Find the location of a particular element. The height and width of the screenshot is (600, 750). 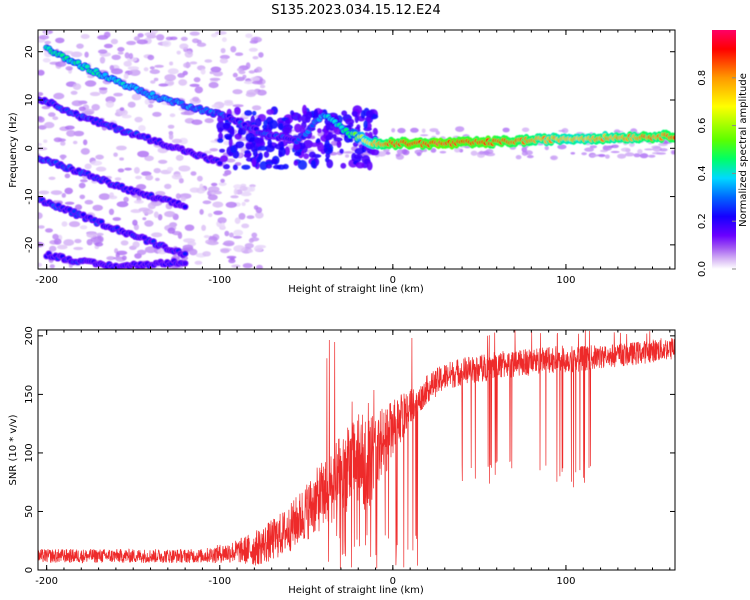

colorbar-tick-label: 0.6 is located at coordinates (702, 126).